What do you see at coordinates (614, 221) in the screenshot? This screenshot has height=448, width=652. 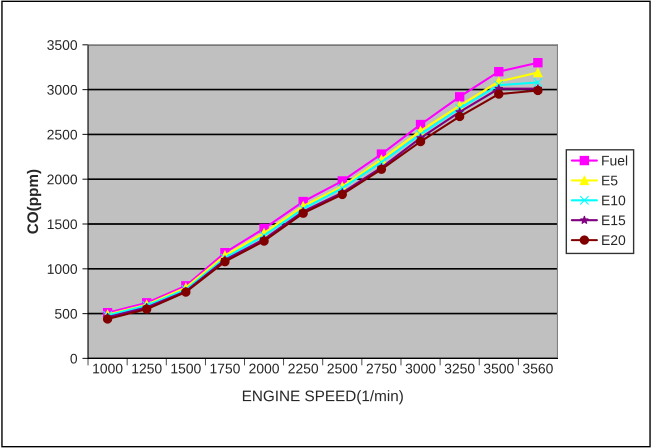 I see `legend-label: E15` at bounding box center [614, 221].